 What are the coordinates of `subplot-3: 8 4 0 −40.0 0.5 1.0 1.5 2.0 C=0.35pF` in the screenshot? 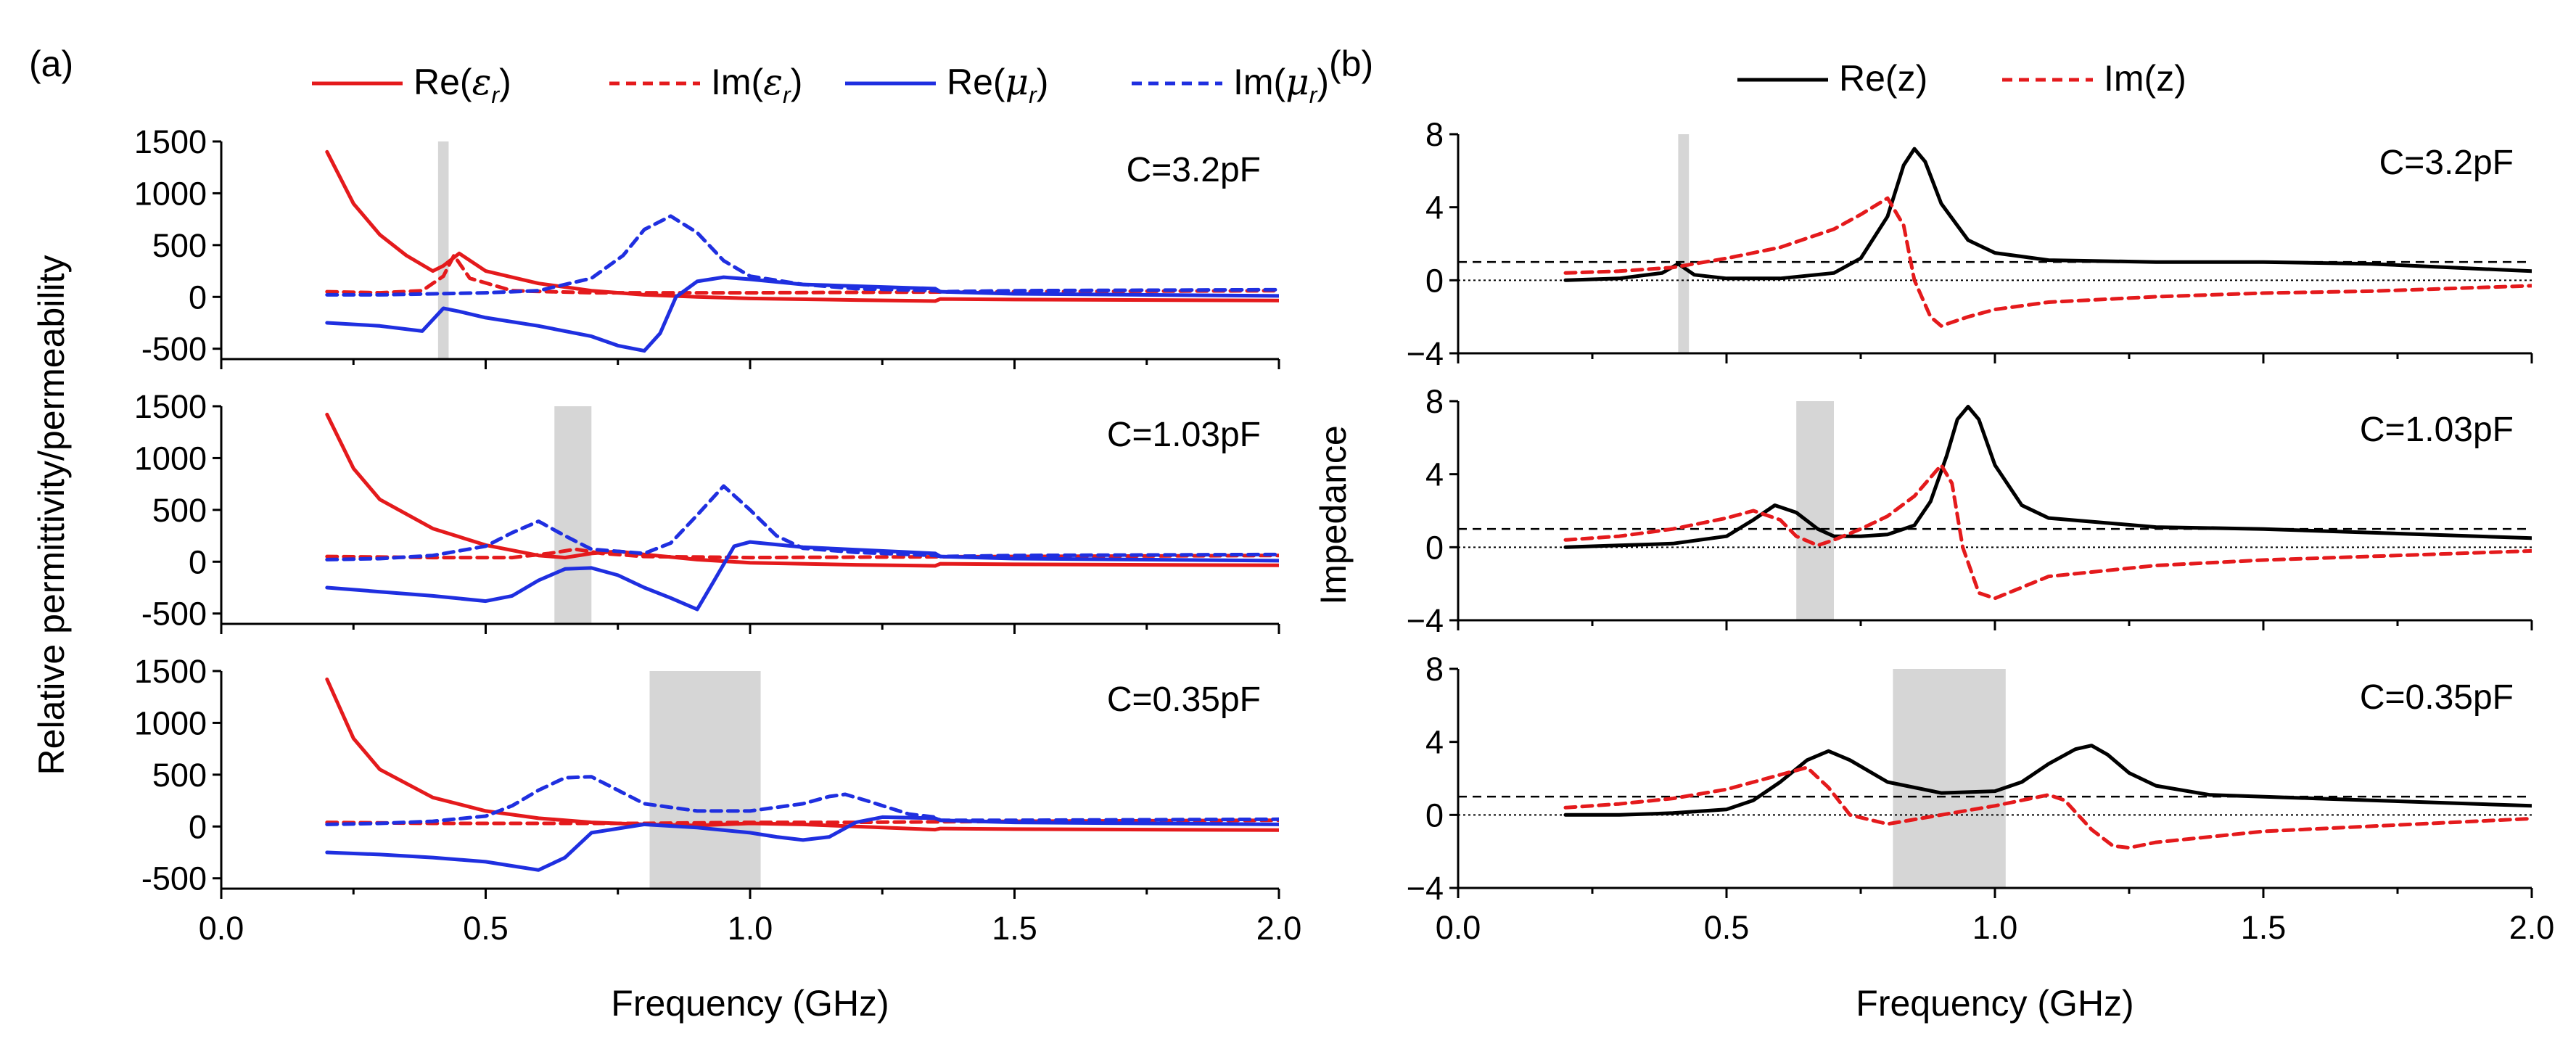 It's located at (1981, 798).